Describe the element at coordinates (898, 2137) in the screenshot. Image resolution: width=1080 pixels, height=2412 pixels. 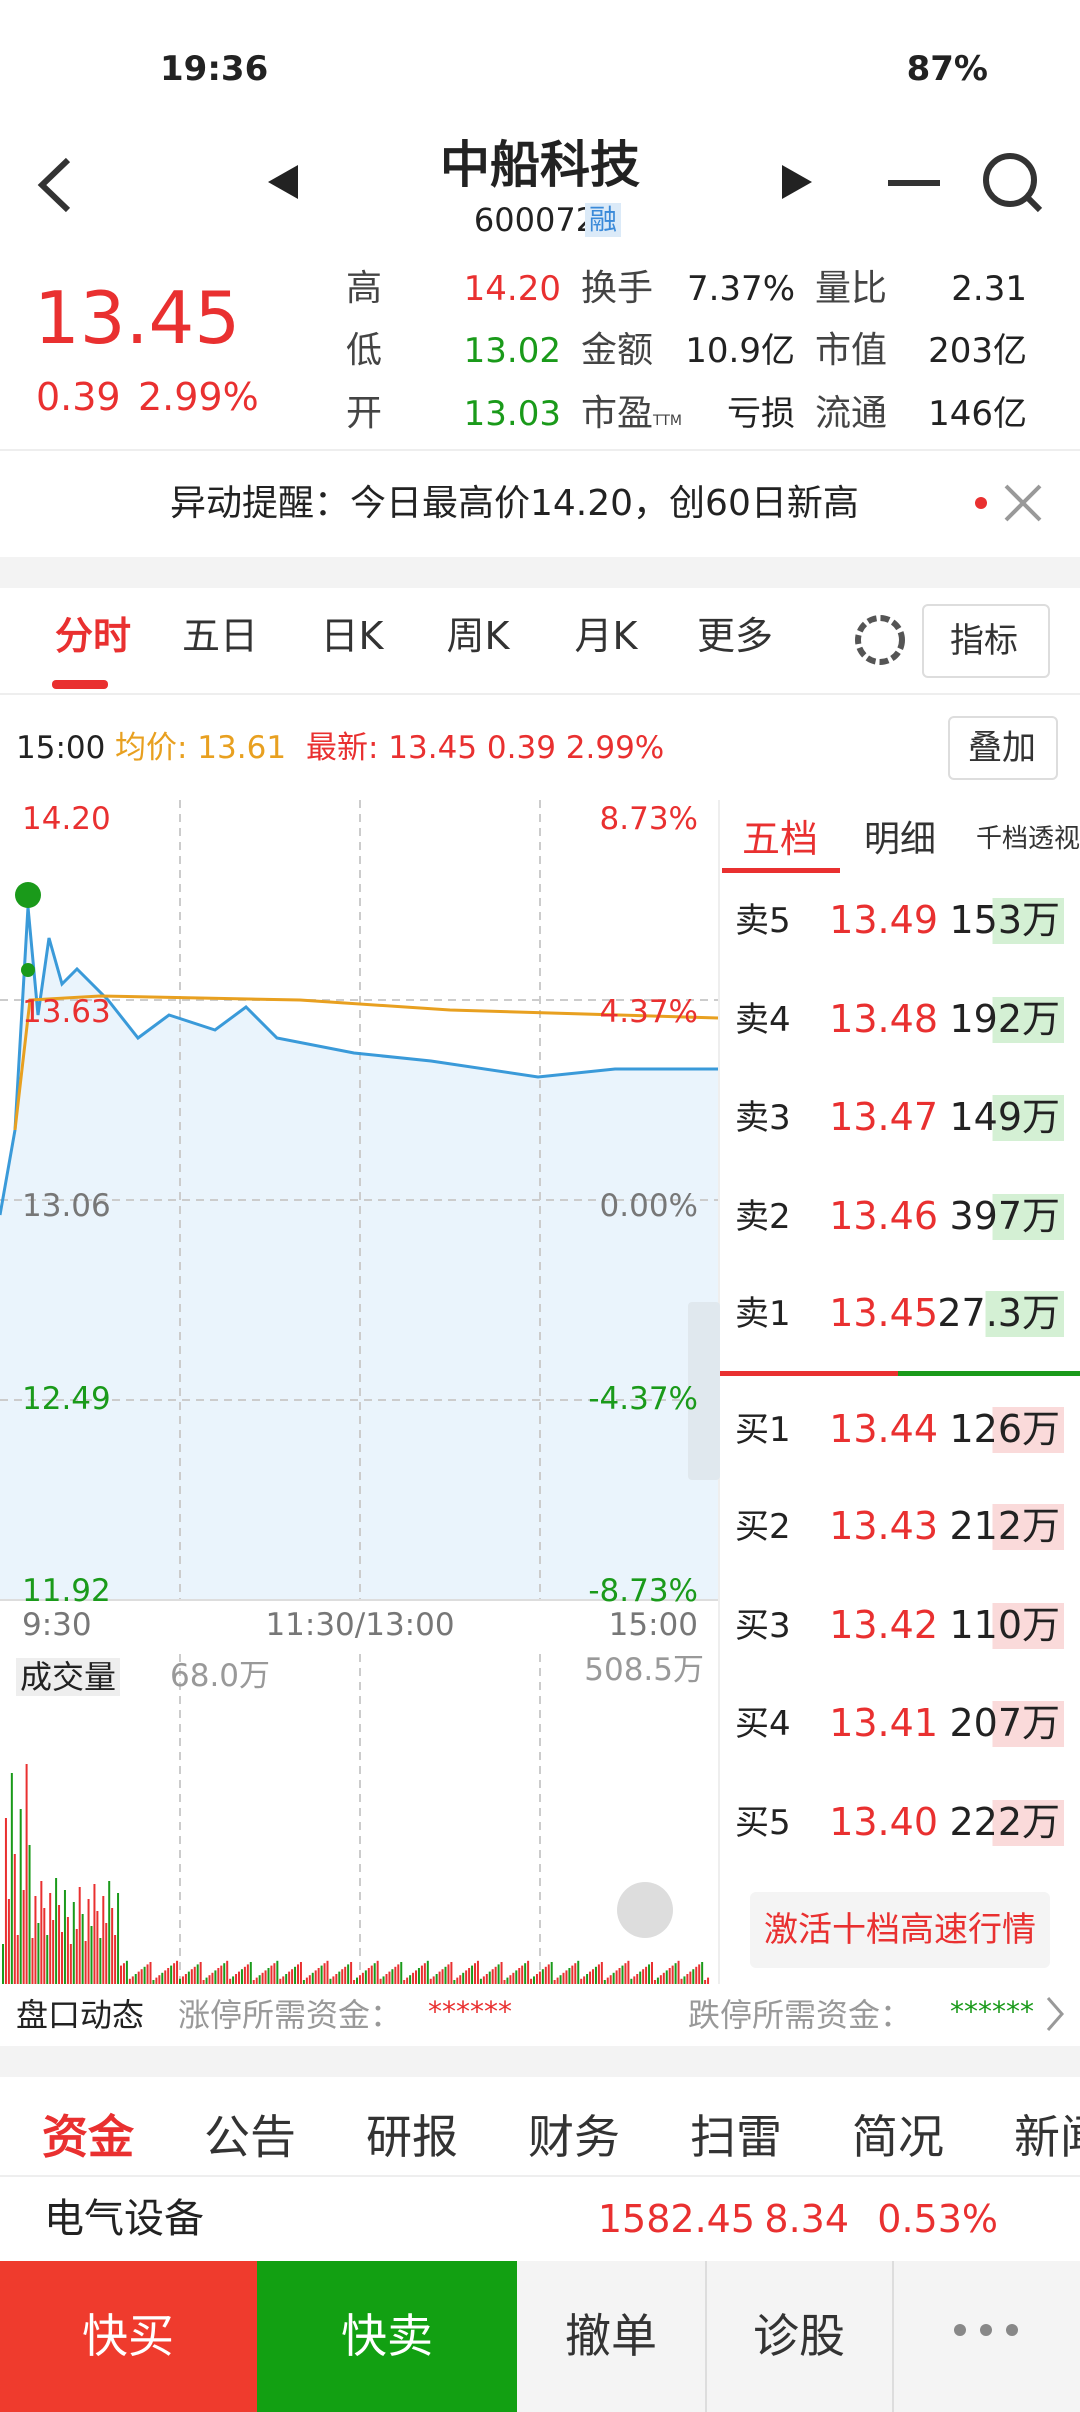
I see `info-tab: 简况` at that location.